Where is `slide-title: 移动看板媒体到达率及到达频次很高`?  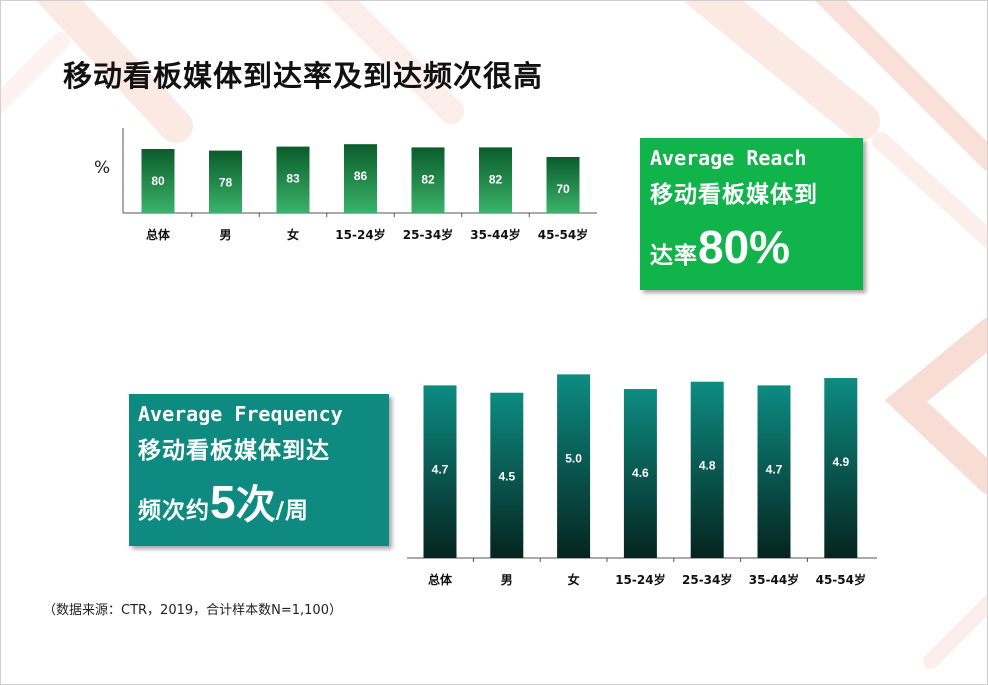
slide-title: 移动看板媒体到达率及到达频次很高 is located at coordinates (303, 76).